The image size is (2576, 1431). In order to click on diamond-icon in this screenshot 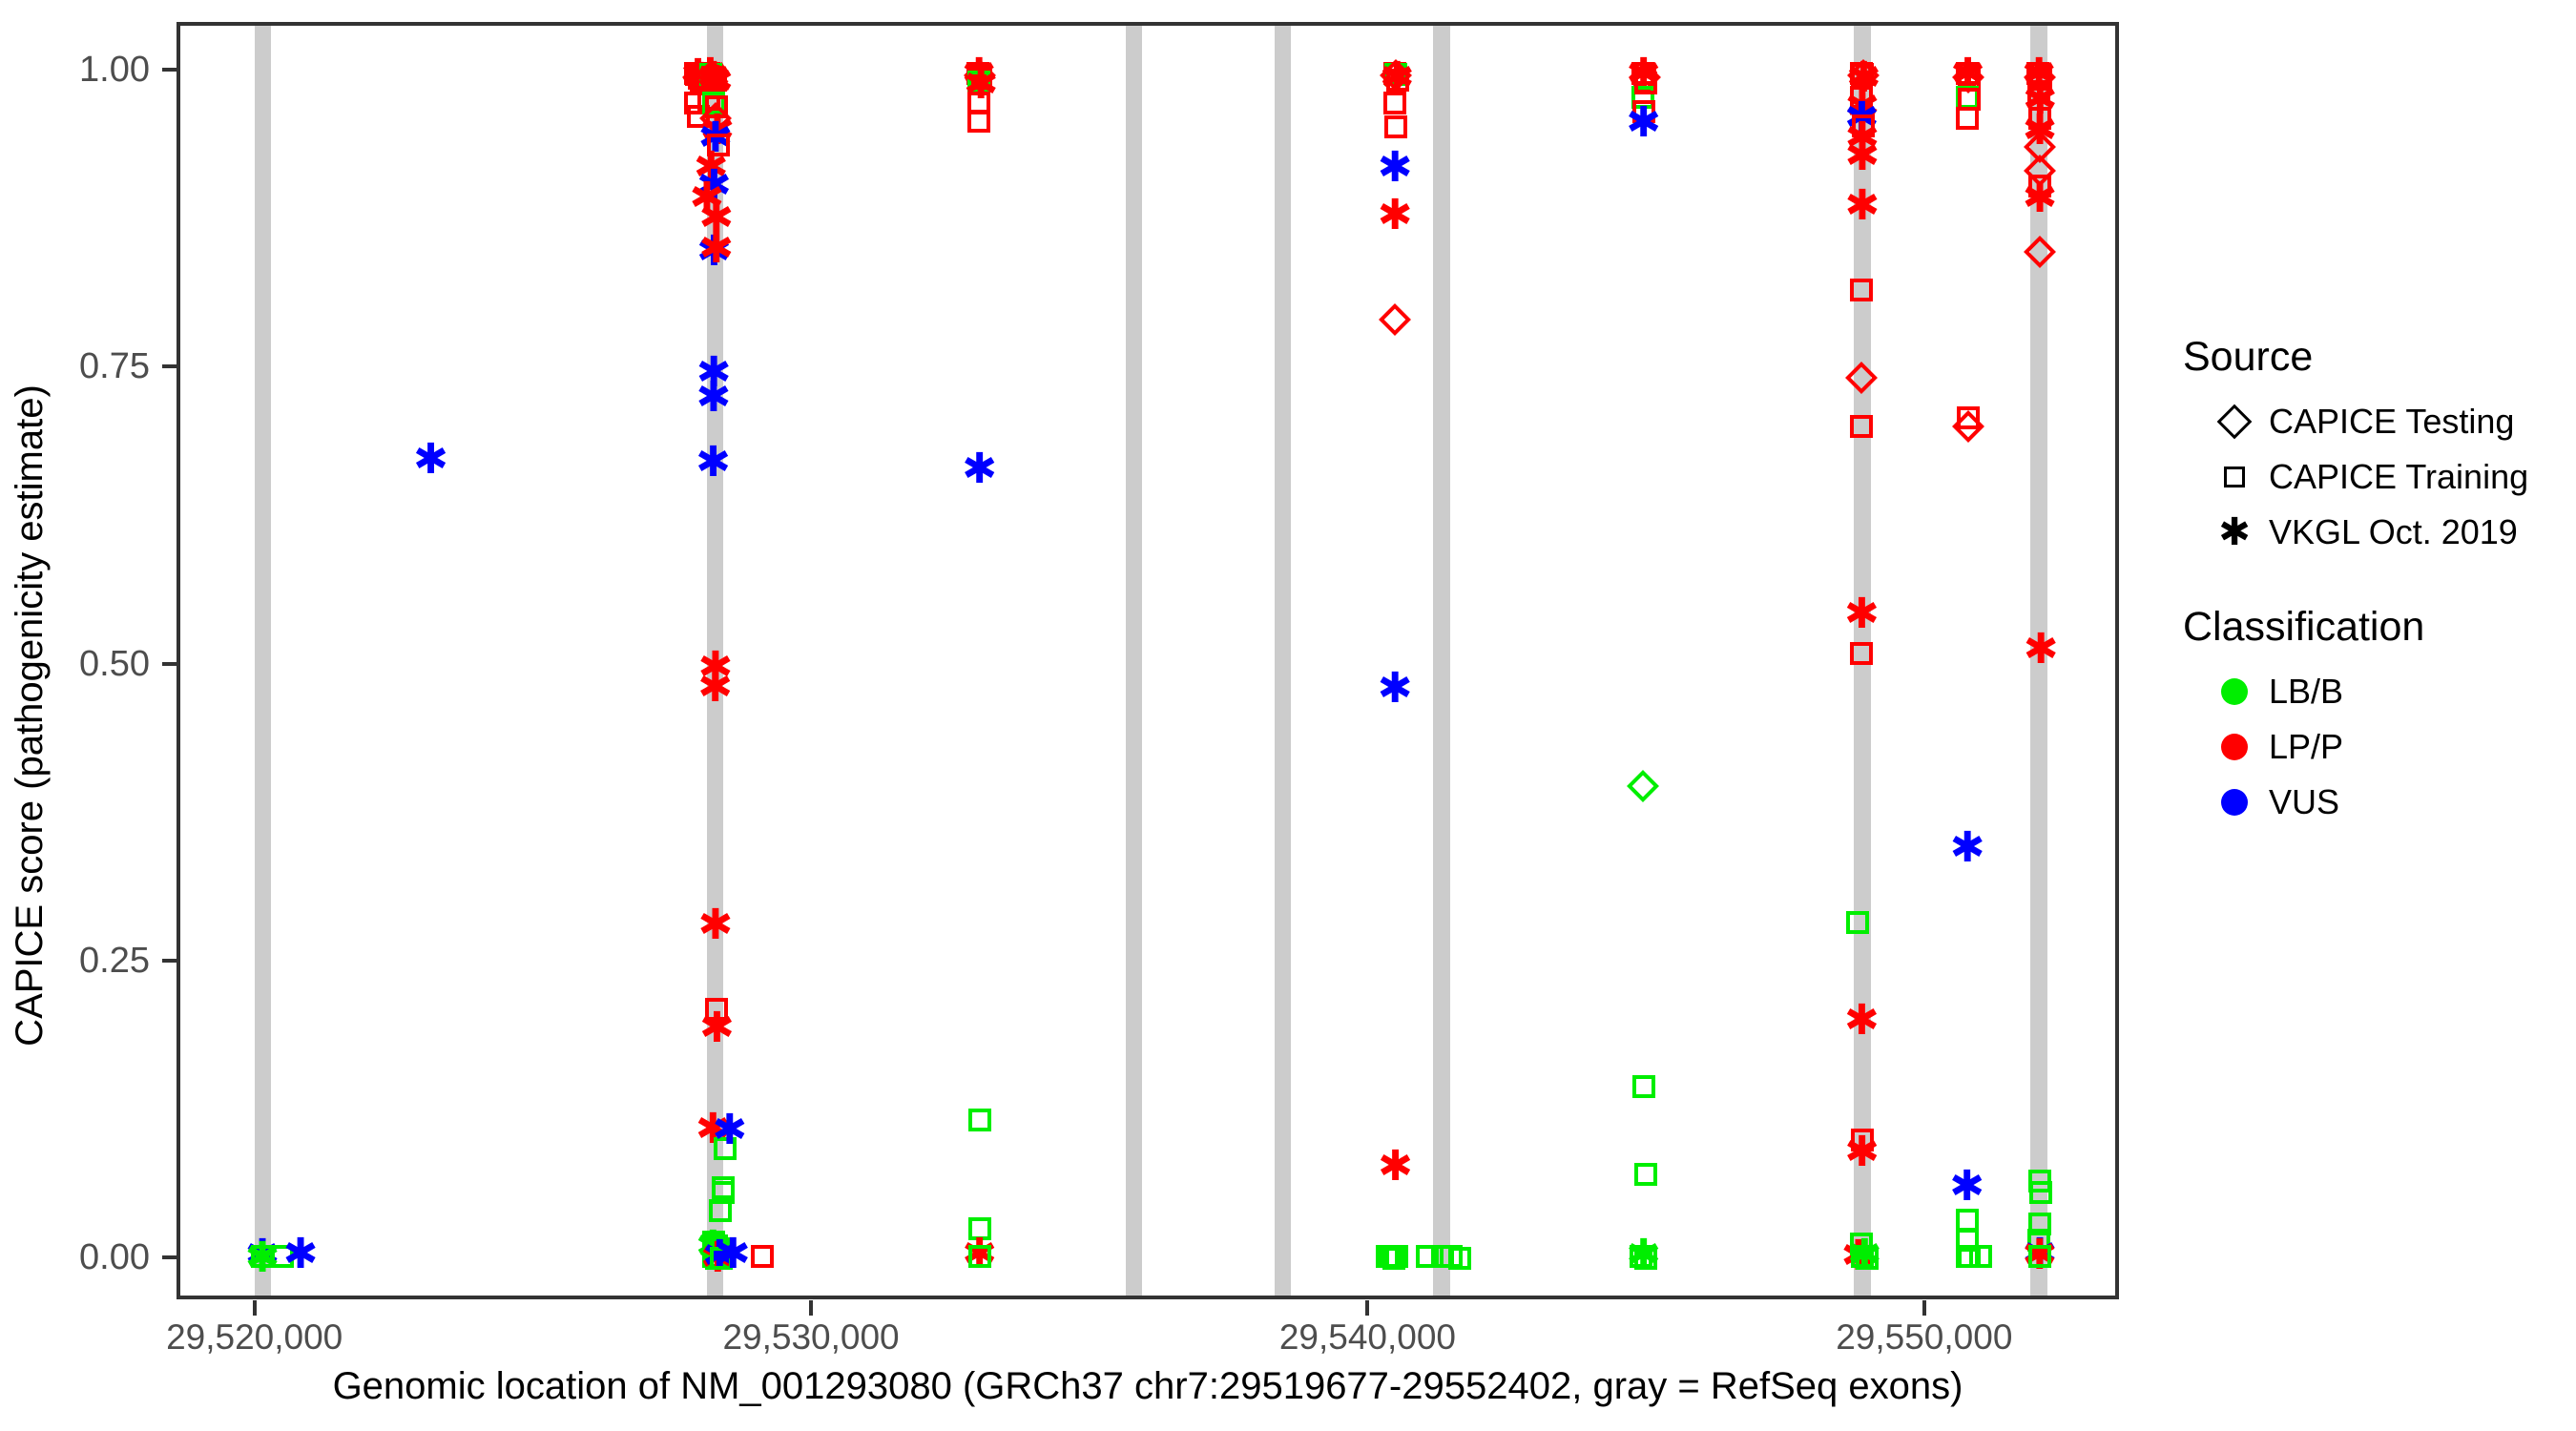, I will do `click(2234, 422)`.